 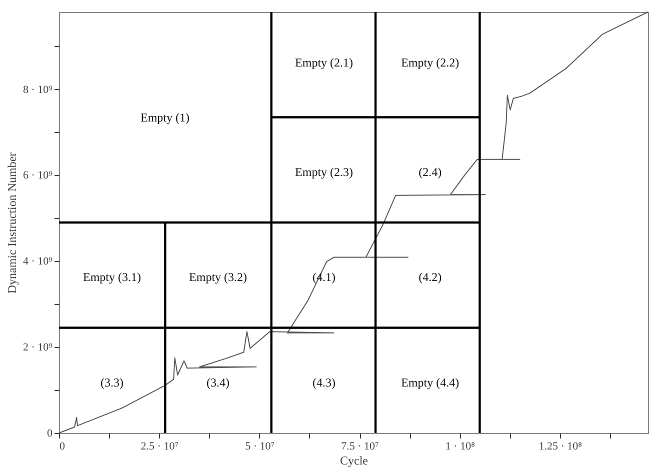 What do you see at coordinates (430, 63) in the screenshot?
I see `annotation: Empty (2.2)` at bounding box center [430, 63].